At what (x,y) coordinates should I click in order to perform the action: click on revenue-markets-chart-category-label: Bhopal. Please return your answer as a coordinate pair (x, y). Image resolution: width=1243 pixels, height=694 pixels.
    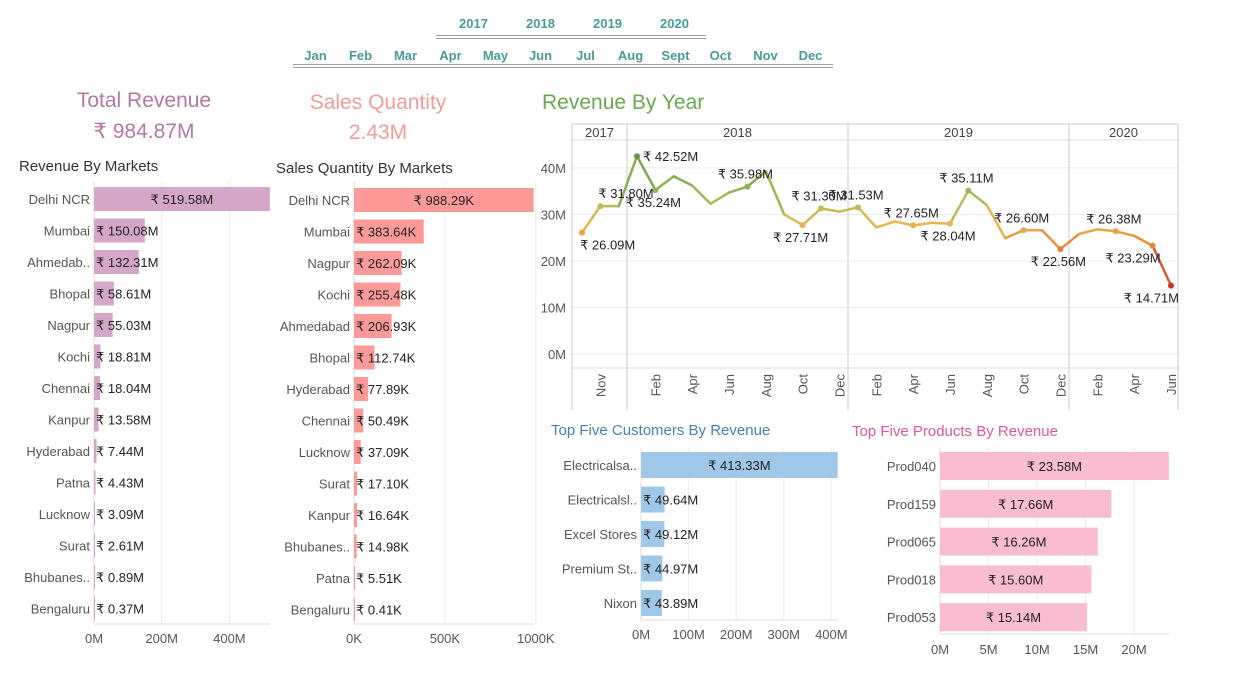
    Looking at the image, I should click on (70, 294).